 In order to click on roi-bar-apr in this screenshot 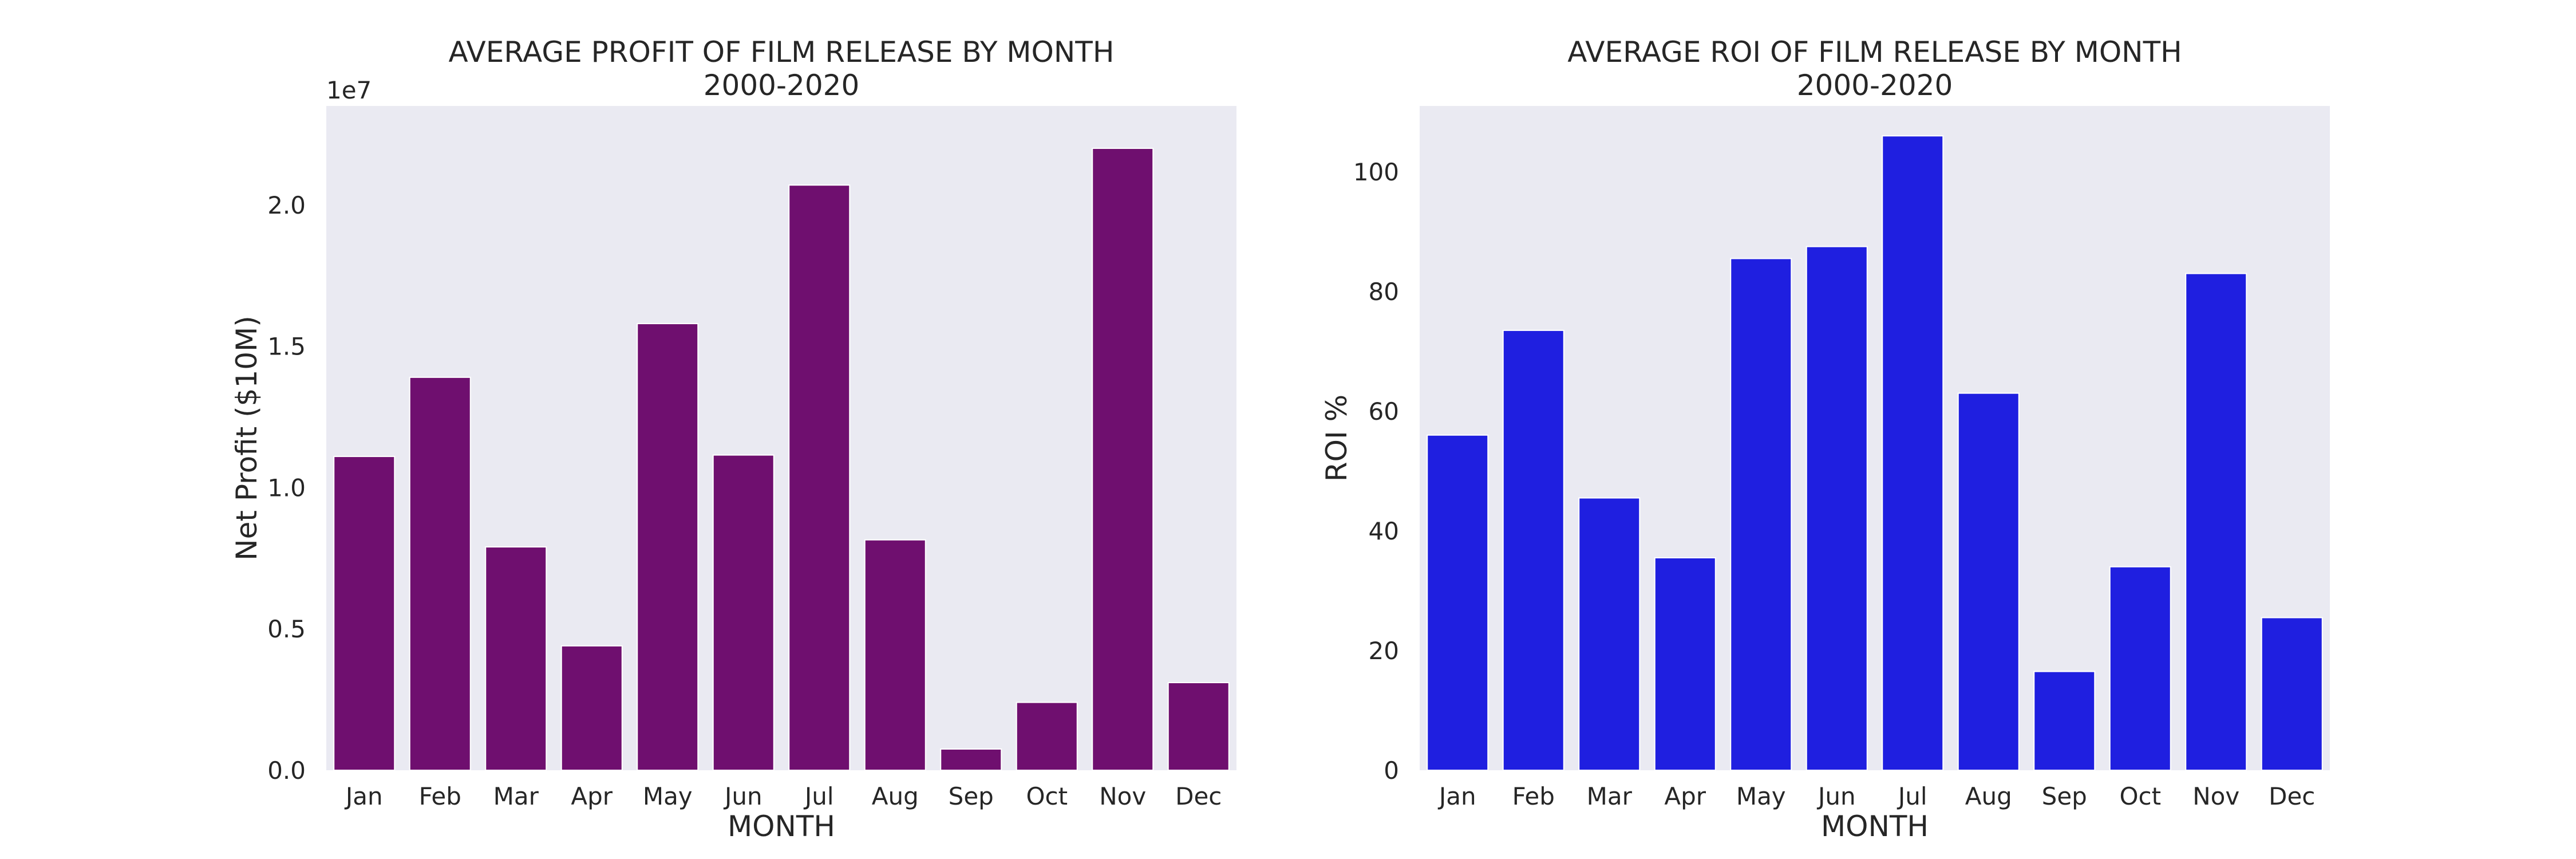, I will do `click(1685, 664)`.